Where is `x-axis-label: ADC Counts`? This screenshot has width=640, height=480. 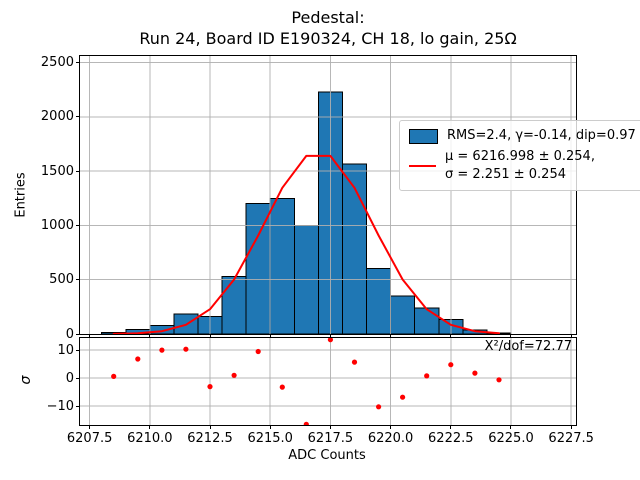 x-axis-label: ADC Counts is located at coordinates (327, 455).